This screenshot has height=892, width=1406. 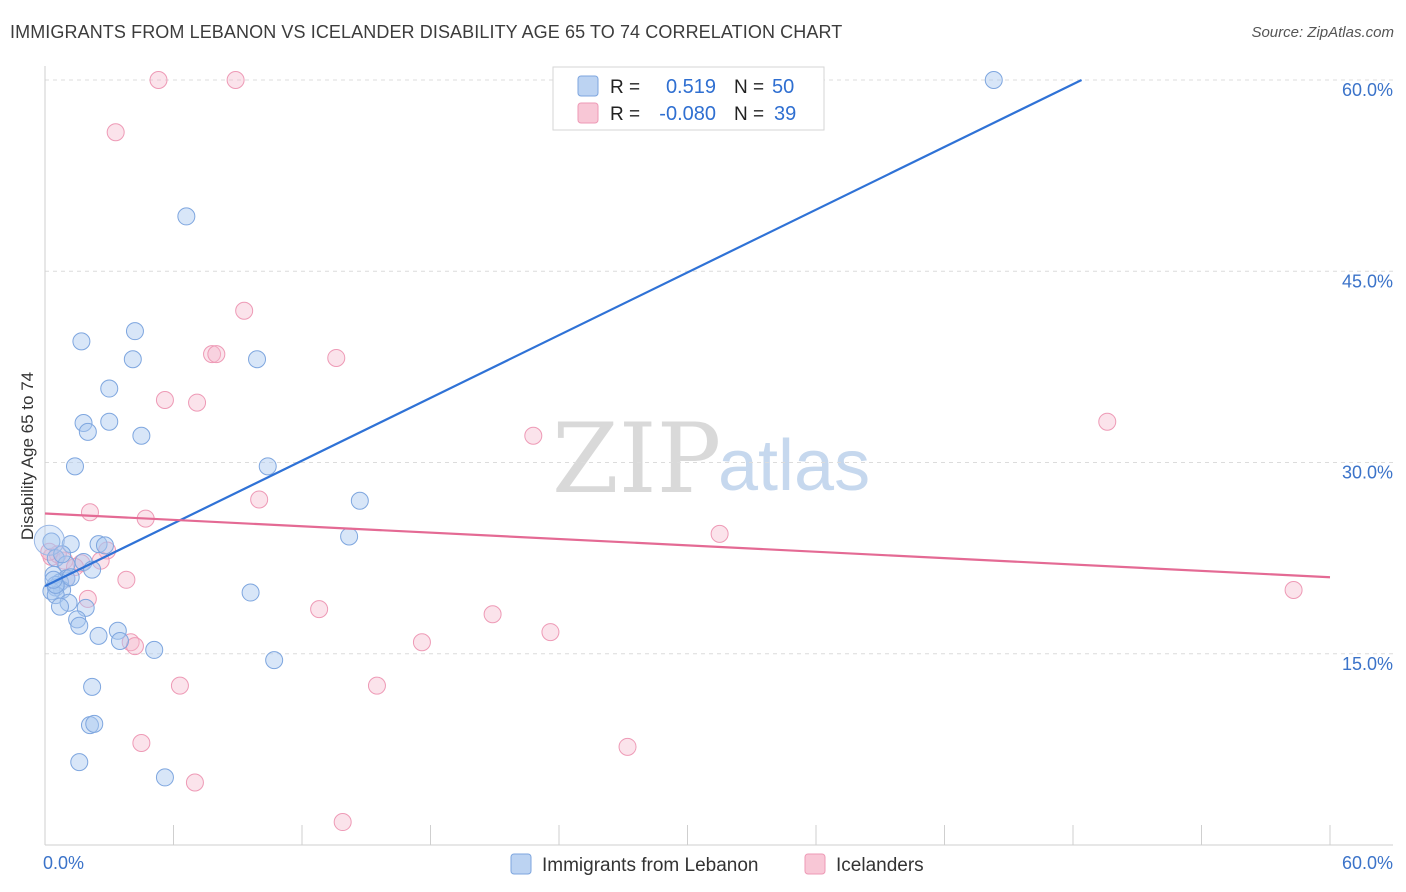 I want to click on y-tick-labels: 15.0% 30.0% 45.0% 60.0%, so click(x=1367, y=377).